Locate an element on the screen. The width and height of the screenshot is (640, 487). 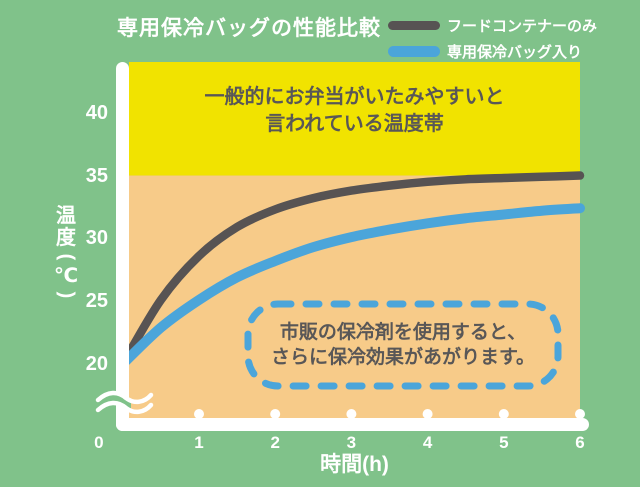
y-tick-label: 25 is located at coordinates (96, 301).